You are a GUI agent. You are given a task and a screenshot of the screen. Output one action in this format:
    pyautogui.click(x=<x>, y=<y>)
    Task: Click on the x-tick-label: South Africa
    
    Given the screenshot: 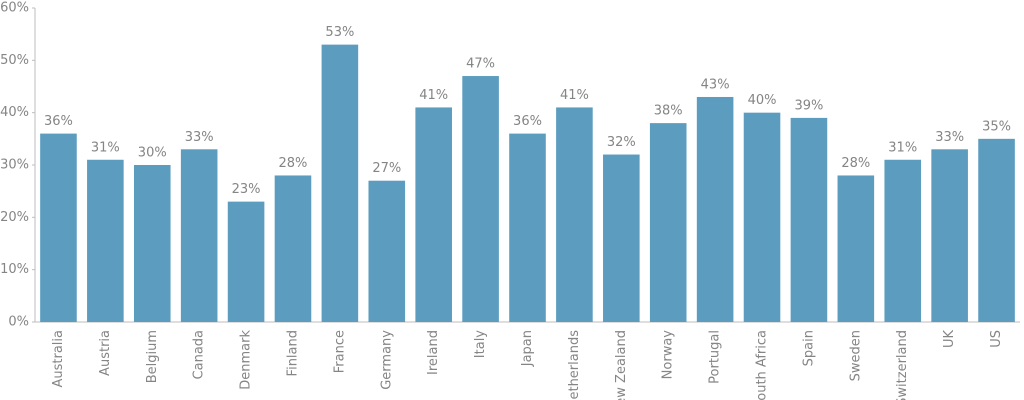 What is the action you would take?
    pyautogui.click(x=762, y=365)
    